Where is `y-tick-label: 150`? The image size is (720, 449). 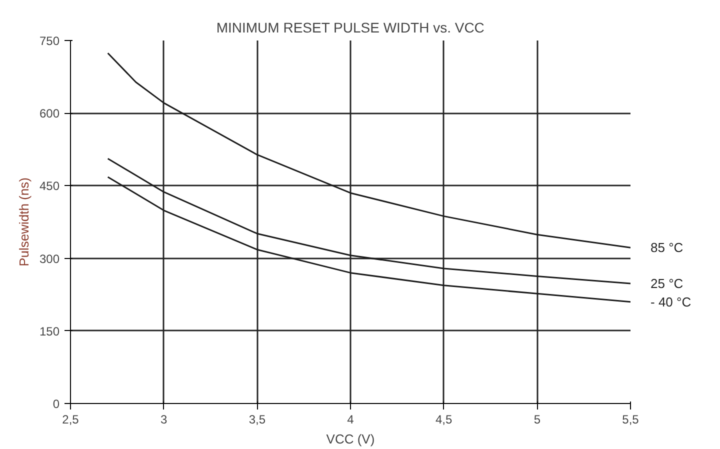 y-tick-label: 150 is located at coordinates (49, 331).